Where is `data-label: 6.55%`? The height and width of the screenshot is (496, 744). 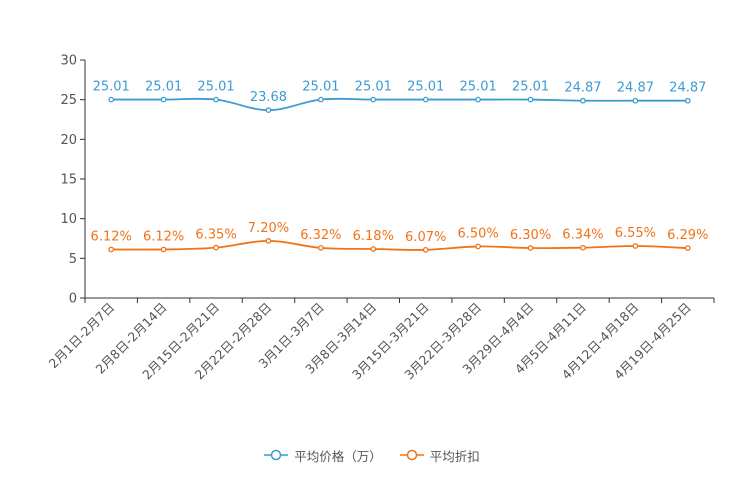 data-label: 6.55% is located at coordinates (635, 233).